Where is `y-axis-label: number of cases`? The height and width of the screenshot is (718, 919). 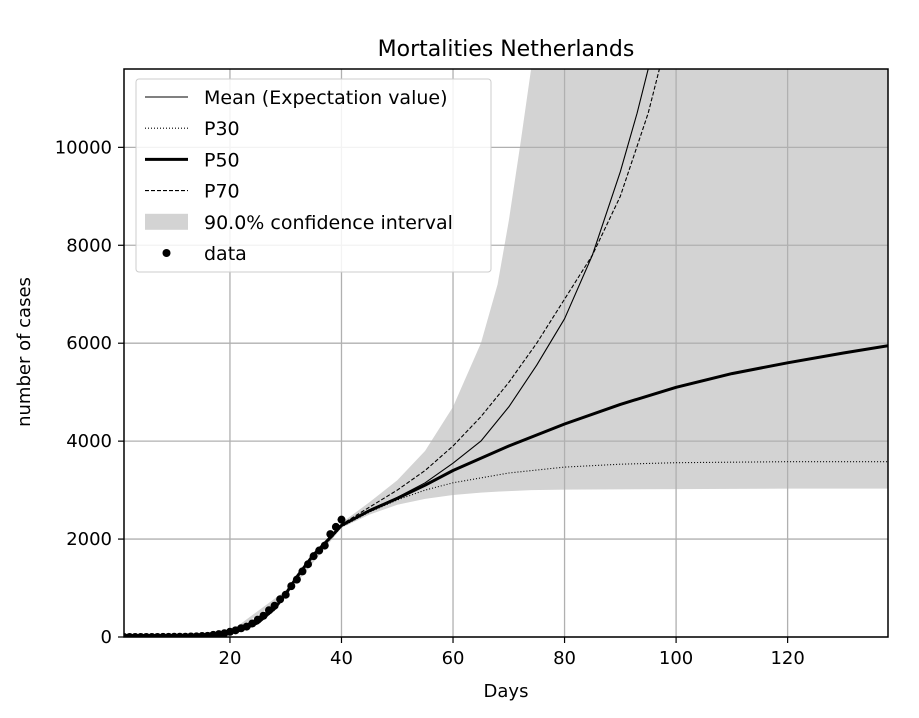 y-axis-label: number of cases is located at coordinates (24, 352).